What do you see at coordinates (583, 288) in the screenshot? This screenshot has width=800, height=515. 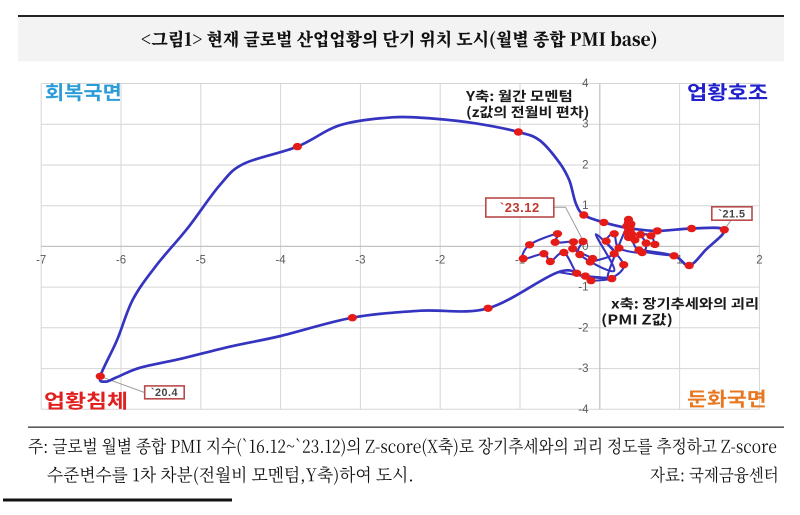 I see `svg-text: -1` at bounding box center [583, 288].